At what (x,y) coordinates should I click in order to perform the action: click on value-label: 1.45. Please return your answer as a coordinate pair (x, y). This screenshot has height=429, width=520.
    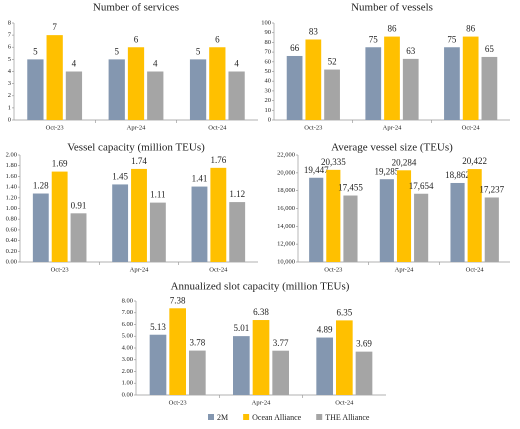
    Looking at the image, I should click on (120, 176).